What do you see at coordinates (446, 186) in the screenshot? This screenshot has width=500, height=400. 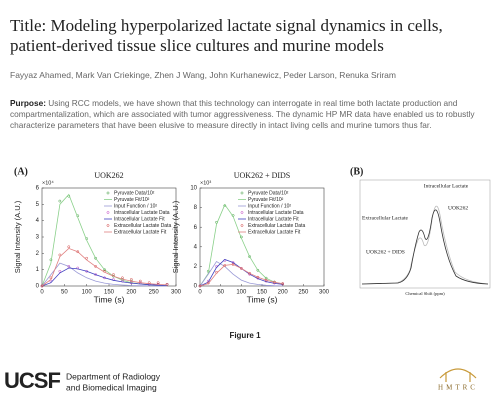 I see `spectrum-label: Intracellular Lactate` at bounding box center [446, 186].